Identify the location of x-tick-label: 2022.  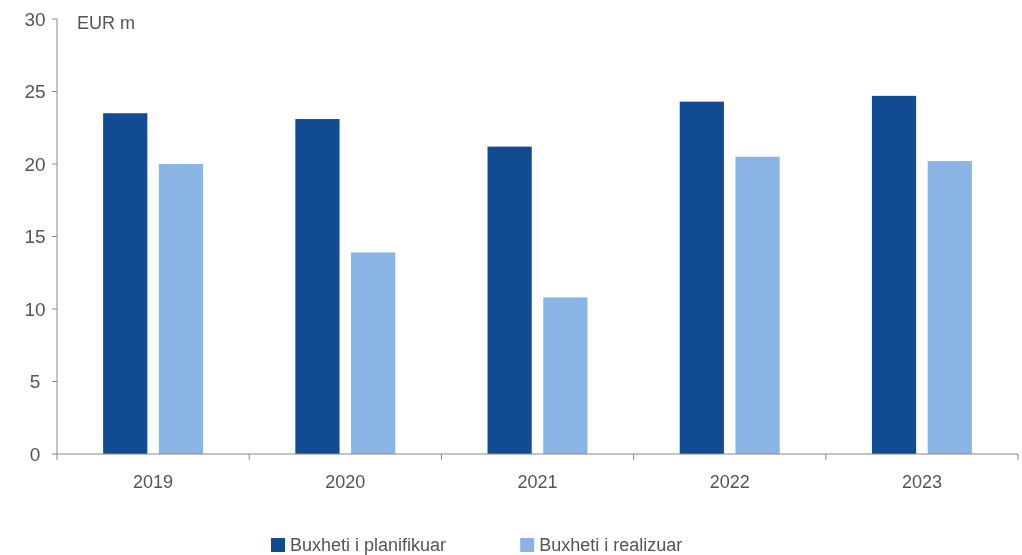
(729, 482).